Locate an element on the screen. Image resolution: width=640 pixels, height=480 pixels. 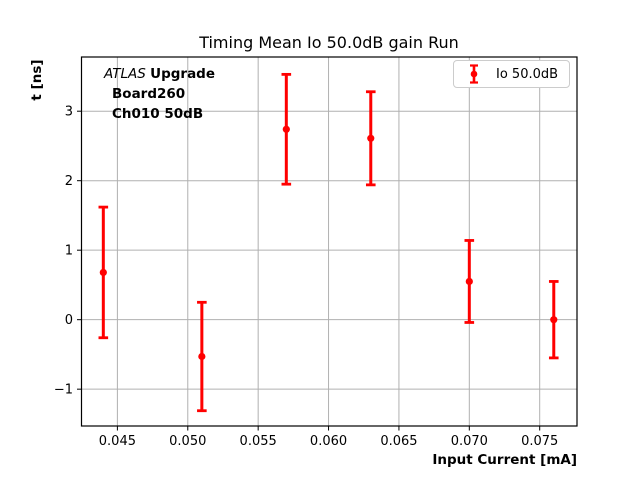
annotation-channel: Ch010 50dB is located at coordinates (158, 114).